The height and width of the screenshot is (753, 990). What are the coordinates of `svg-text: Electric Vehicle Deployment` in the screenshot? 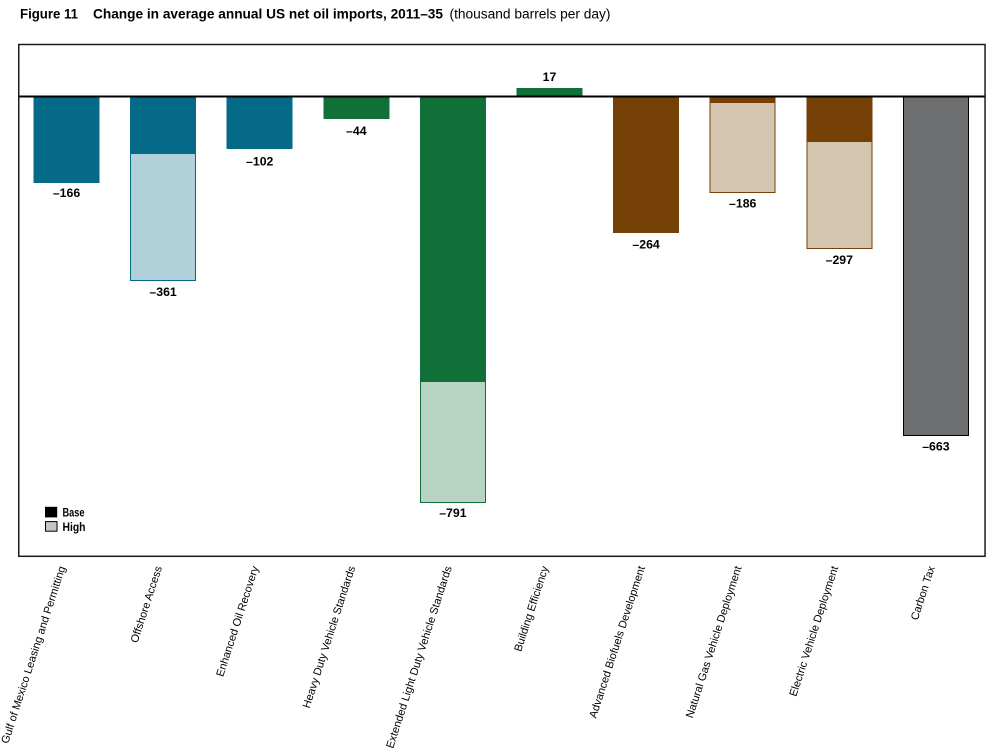 It's located at (815, 631).